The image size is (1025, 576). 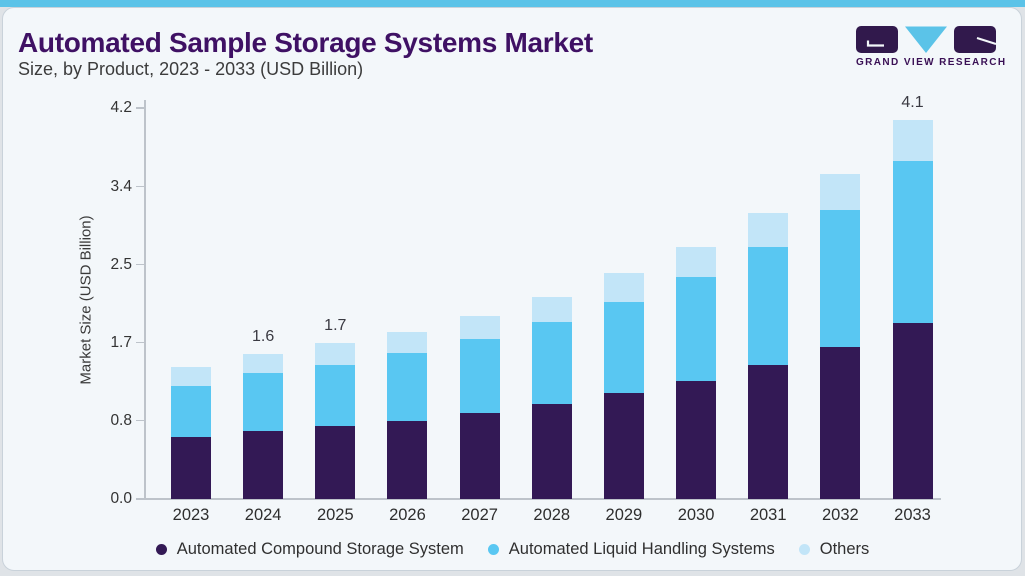 I want to click on bar-segment-liquid-2026, so click(x=407, y=386).